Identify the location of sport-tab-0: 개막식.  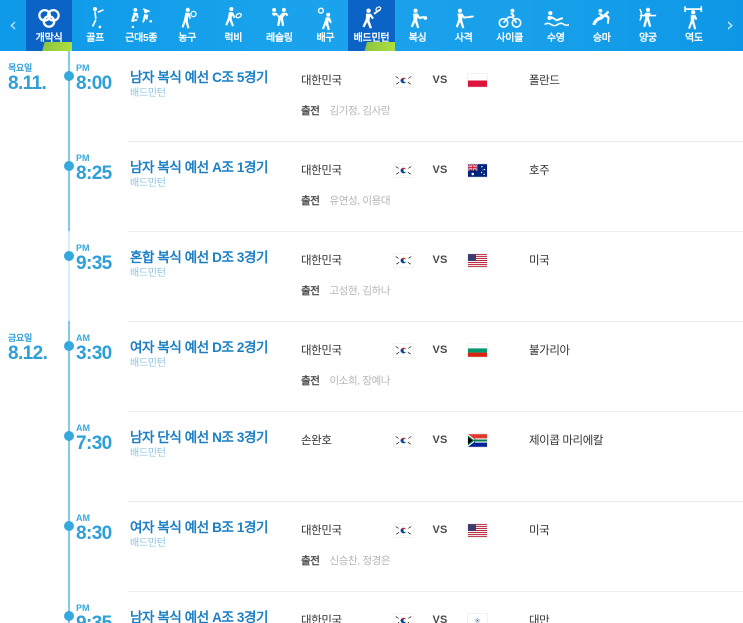
(49, 25).